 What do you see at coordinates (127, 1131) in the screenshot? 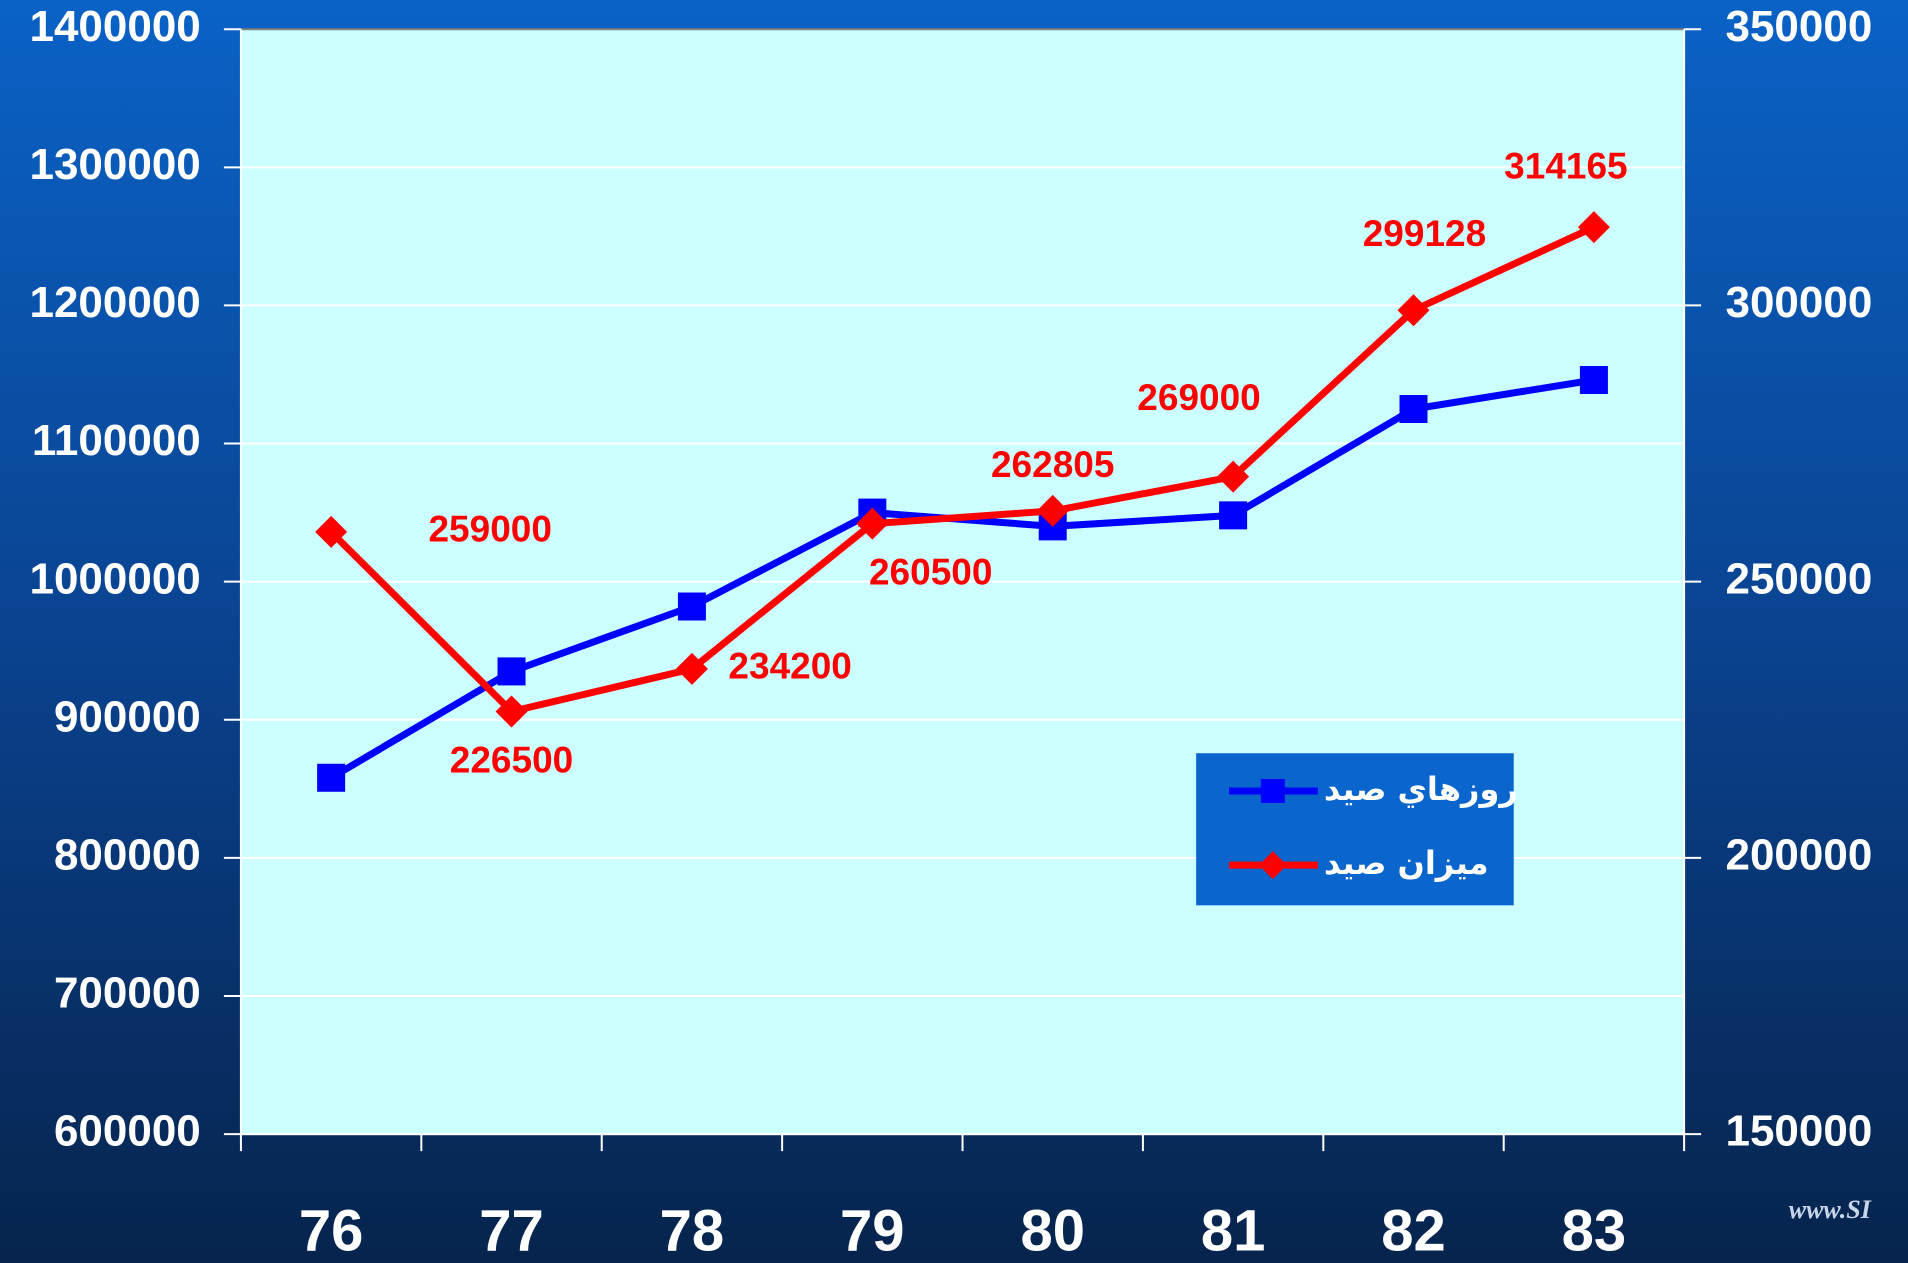
I see `y-tick-label: 600000` at bounding box center [127, 1131].